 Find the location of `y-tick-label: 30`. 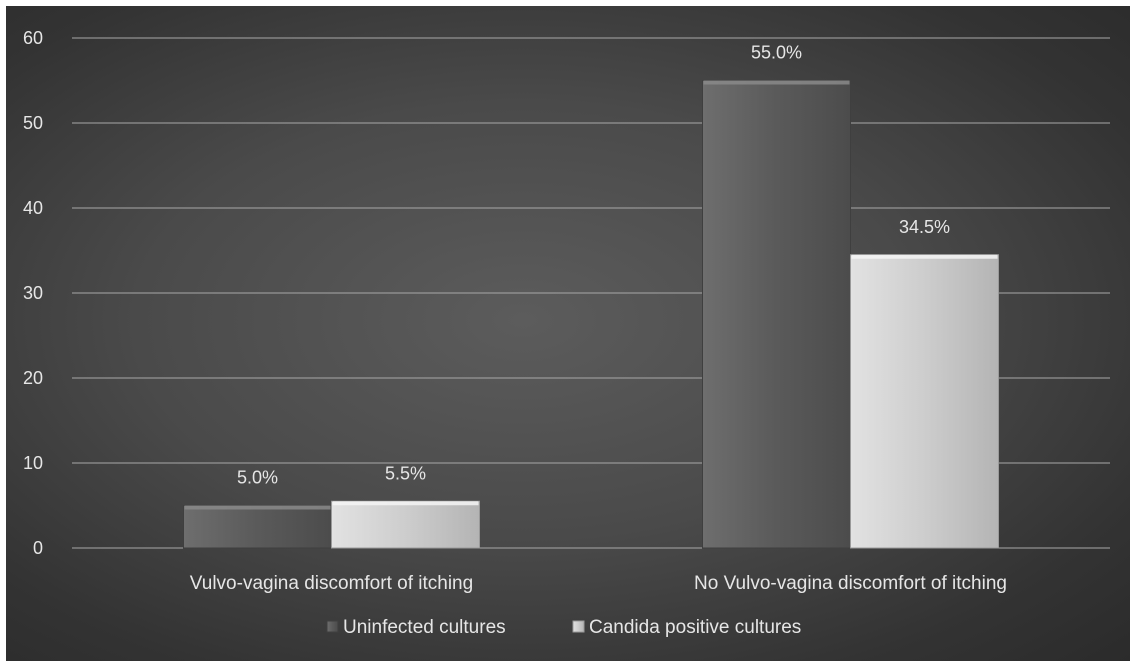

y-tick-label: 30 is located at coordinates (33, 293).